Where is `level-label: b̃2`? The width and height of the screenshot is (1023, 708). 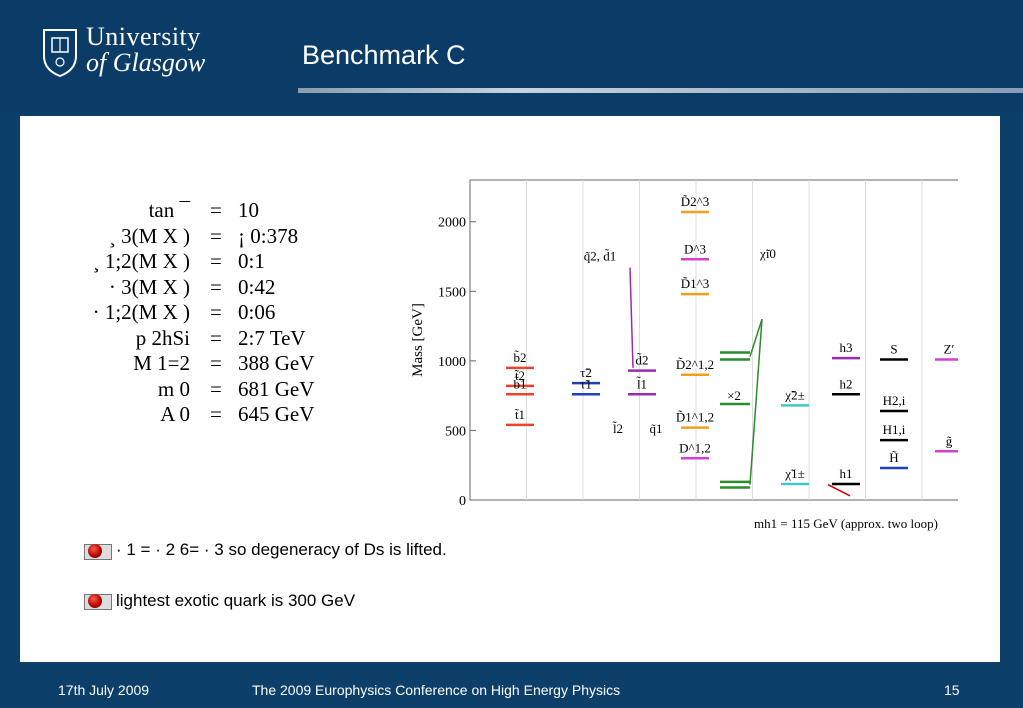 level-label: b̃2 is located at coordinates (520, 357).